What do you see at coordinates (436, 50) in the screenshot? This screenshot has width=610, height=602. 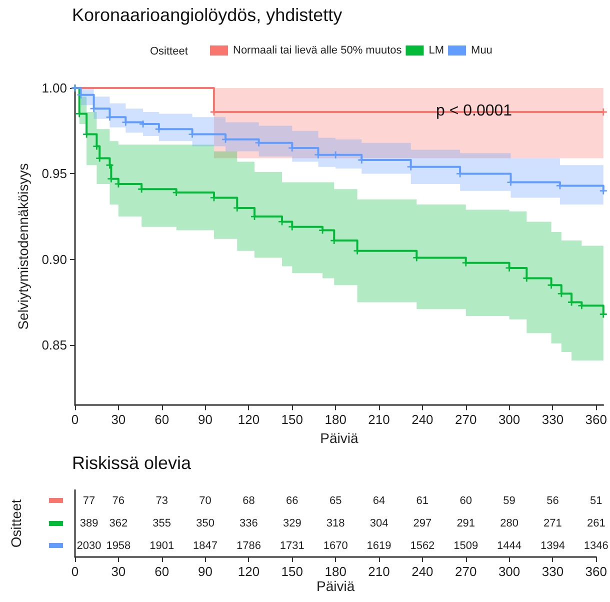 I see `legend-label: LM` at bounding box center [436, 50].